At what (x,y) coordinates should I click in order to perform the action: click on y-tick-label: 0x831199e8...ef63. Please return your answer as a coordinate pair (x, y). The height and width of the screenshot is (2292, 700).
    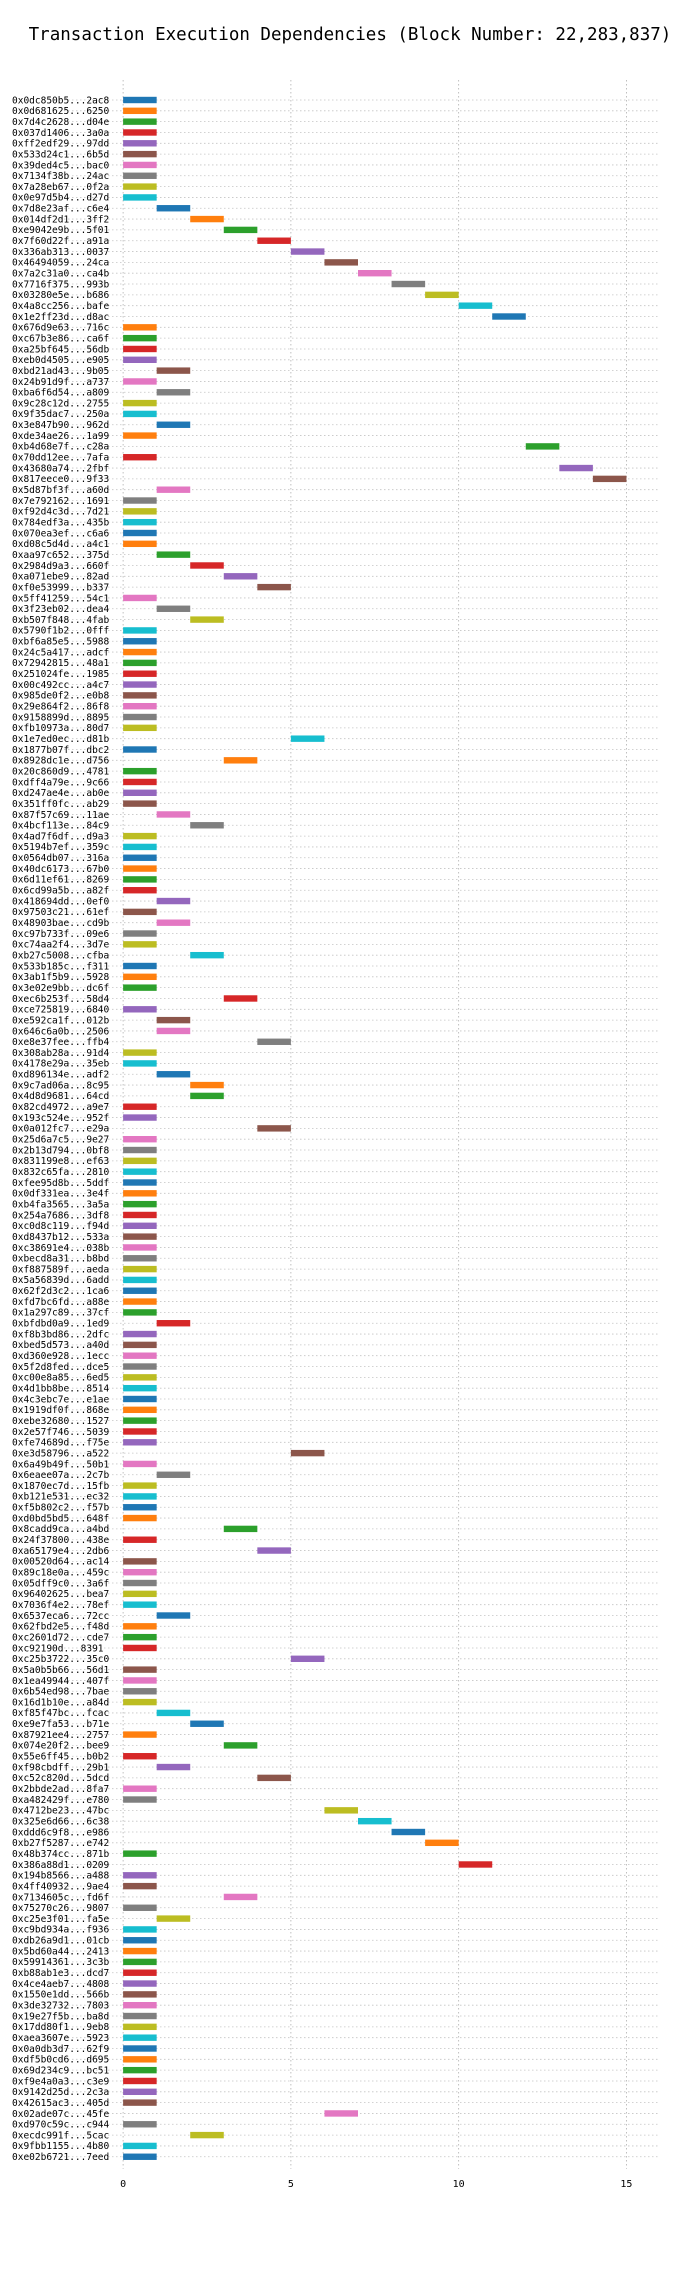
    Looking at the image, I should click on (60, 1161).